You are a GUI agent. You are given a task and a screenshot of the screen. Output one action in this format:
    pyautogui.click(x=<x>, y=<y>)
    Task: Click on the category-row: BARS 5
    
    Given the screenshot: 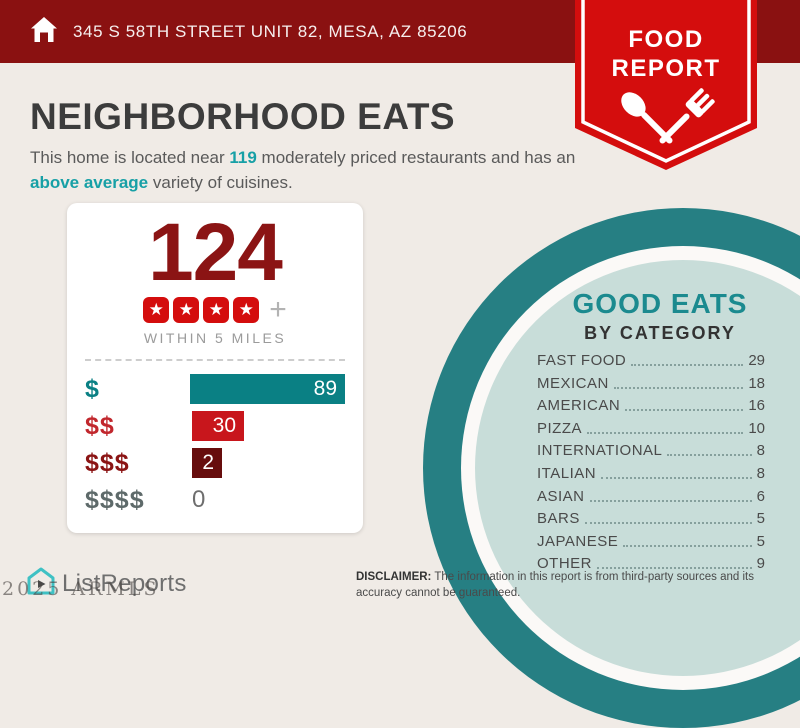 What is the action you would take?
    pyautogui.click(x=651, y=518)
    